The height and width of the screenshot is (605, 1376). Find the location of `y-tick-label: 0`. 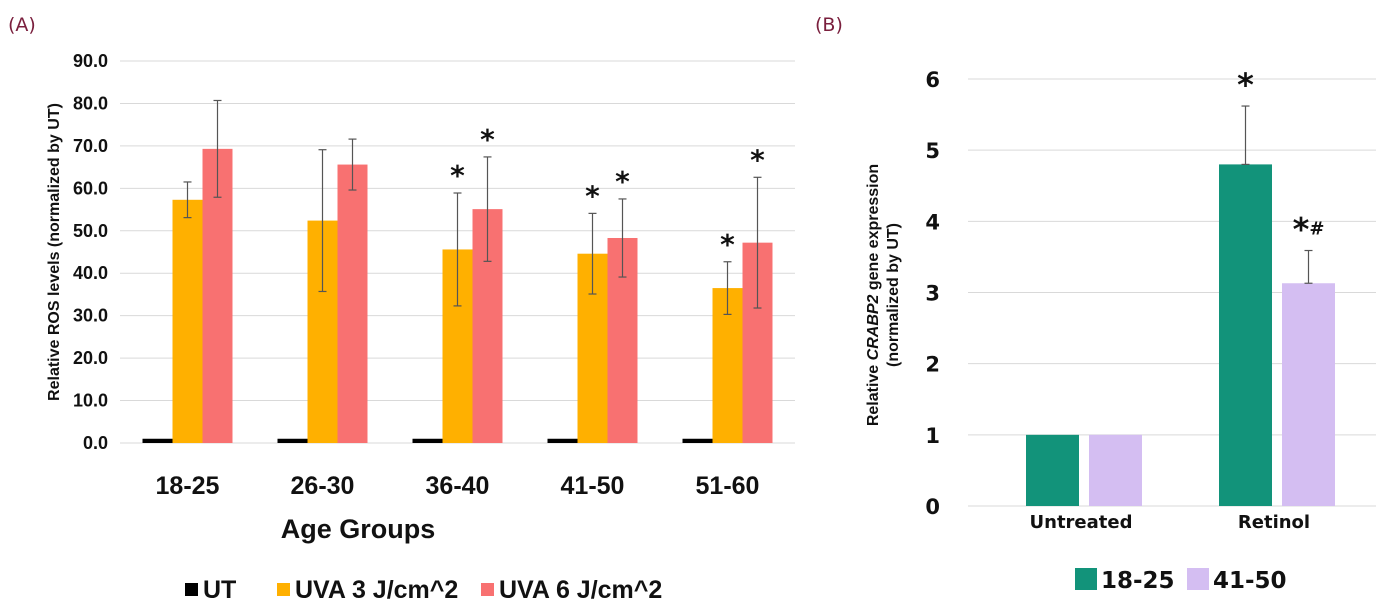

y-tick-label: 0 is located at coordinates (932, 507).